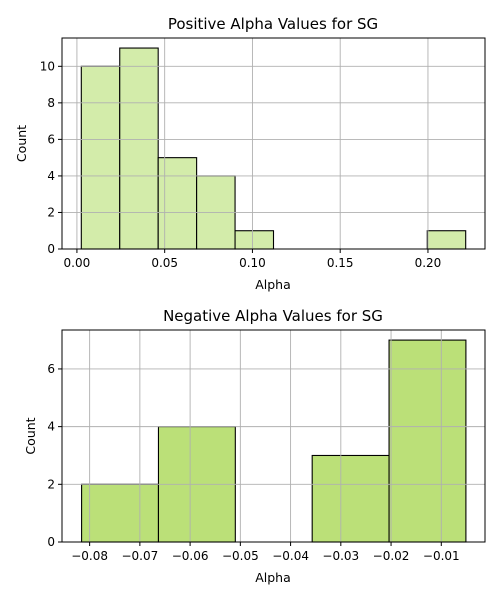 This screenshot has height=600, width=500. I want to click on x-tick-label-3: 0.15, so click(340, 263).